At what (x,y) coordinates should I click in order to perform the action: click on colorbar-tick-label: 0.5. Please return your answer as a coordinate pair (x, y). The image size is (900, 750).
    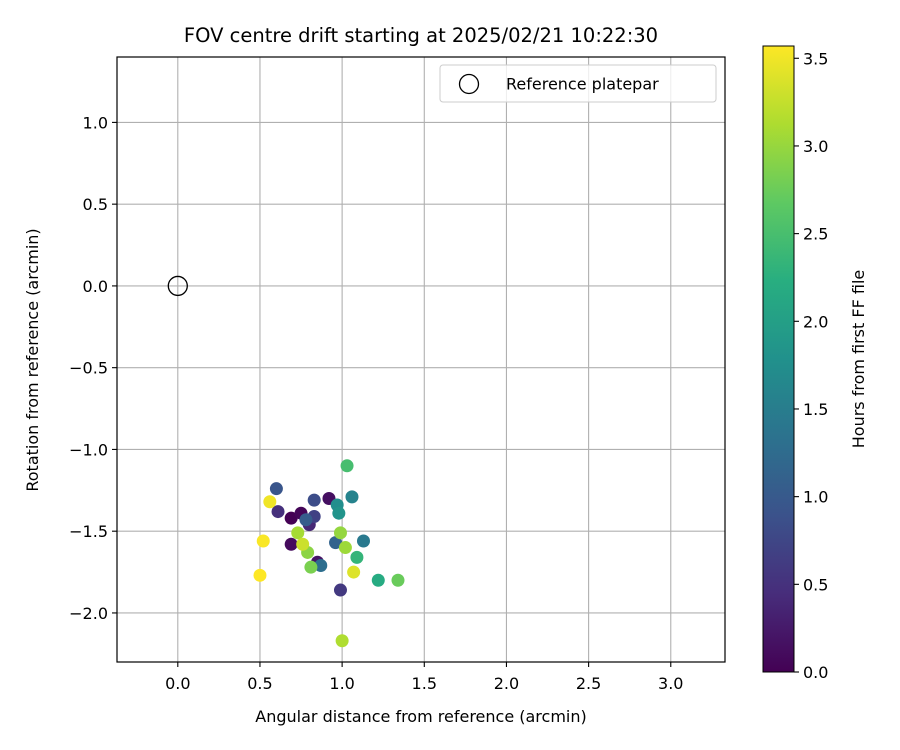
    Looking at the image, I should click on (815, 584).